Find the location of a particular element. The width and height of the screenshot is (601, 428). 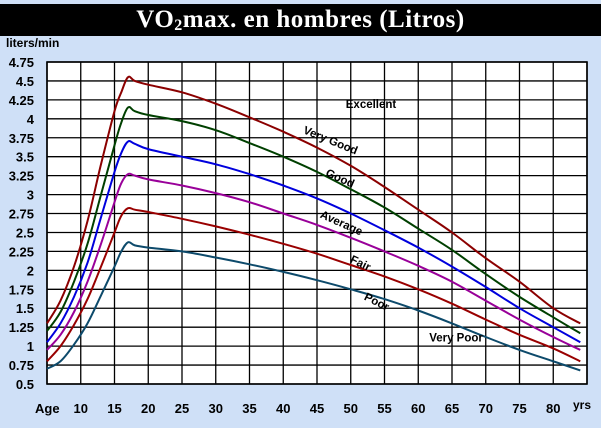

x-tick-label: 25 is located at coordinates (182, 408).